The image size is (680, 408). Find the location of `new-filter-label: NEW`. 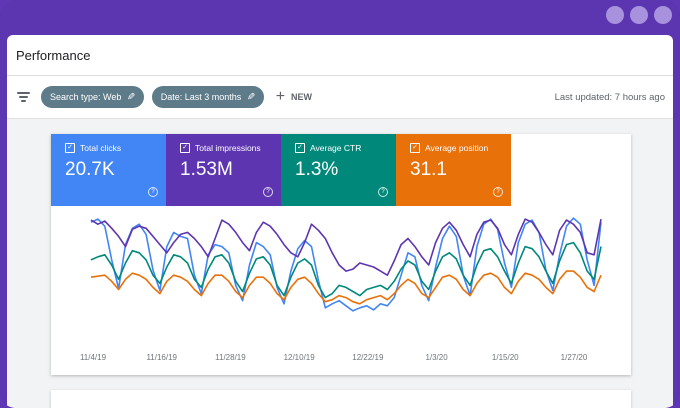

new-filter-label: NEW is located at coordinates (302, 97).